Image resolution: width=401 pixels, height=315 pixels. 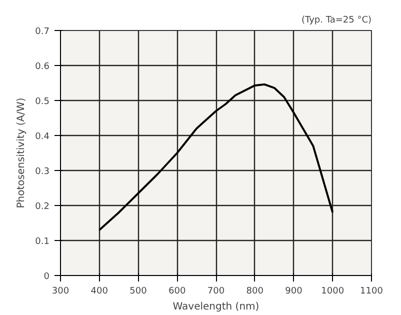 I want to click on x-tick-label: 1100, so click(x=372, y=291).